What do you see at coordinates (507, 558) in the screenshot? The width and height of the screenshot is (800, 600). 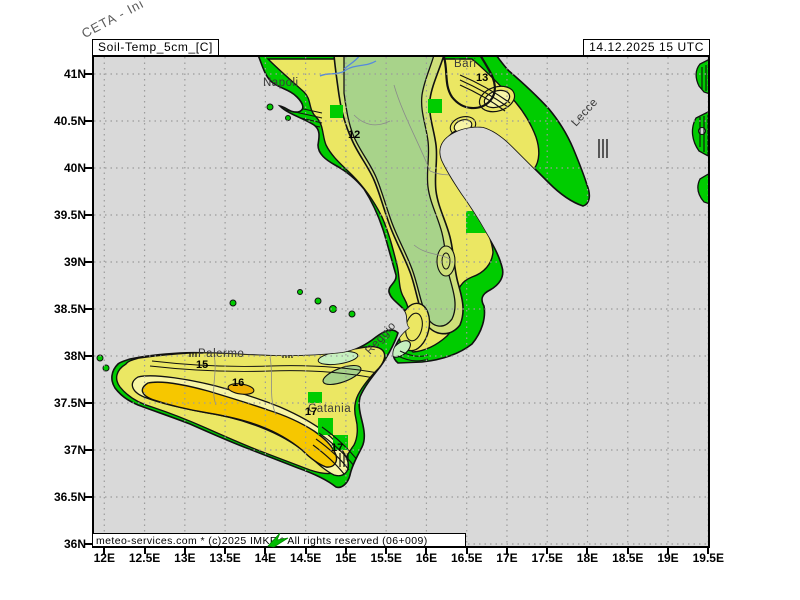 I see `longitude-label: 17E` at bounding box center [507, 558].